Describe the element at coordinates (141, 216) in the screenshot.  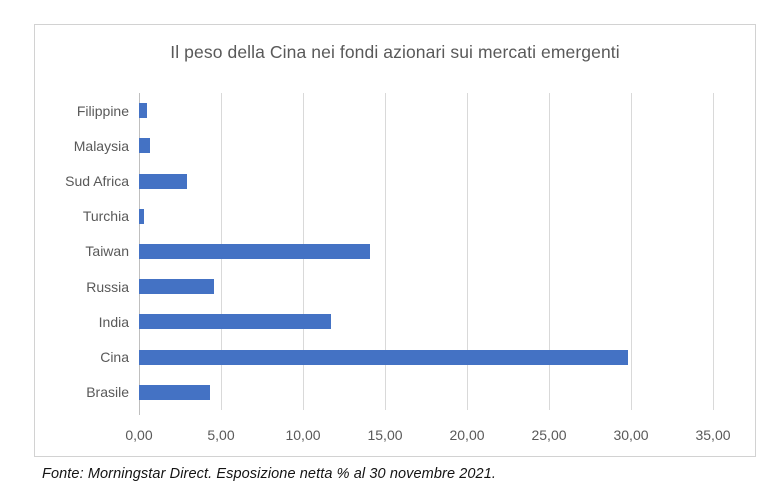
I see `bar-turchia` at that location.